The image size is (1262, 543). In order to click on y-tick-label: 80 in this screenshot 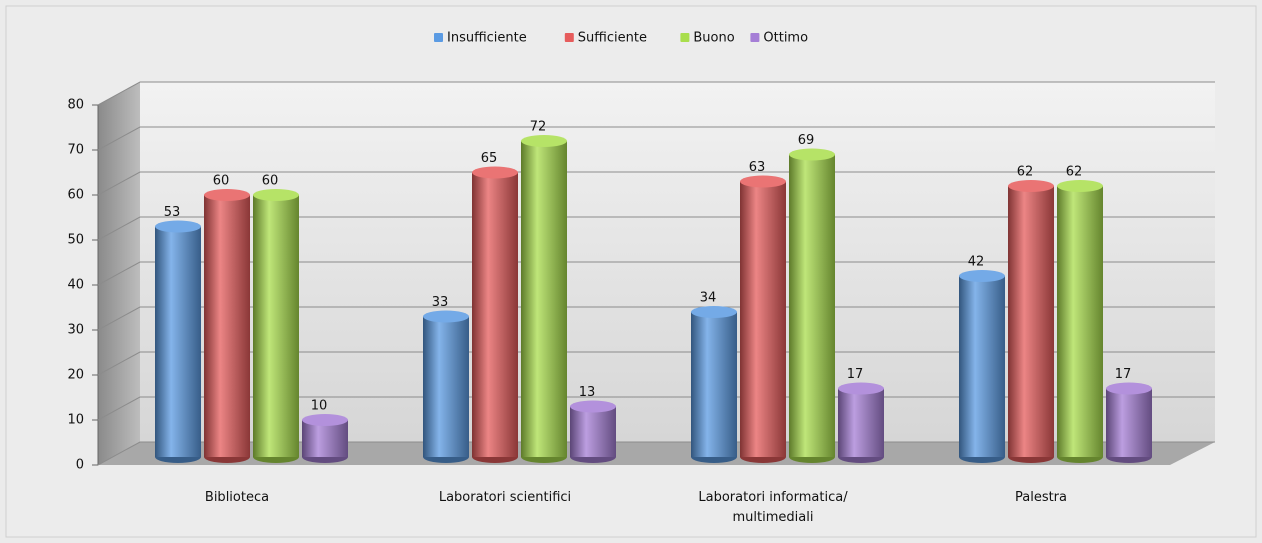, I will do `click(75, 105)`.